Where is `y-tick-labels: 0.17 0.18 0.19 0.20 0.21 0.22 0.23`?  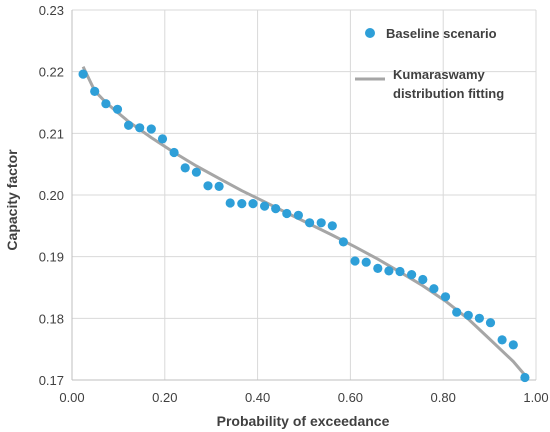 y-tick-labels: 0.17 0.18 0.19 0.20 0.21 0.22 0.23 is located at coordinates (51, 195).